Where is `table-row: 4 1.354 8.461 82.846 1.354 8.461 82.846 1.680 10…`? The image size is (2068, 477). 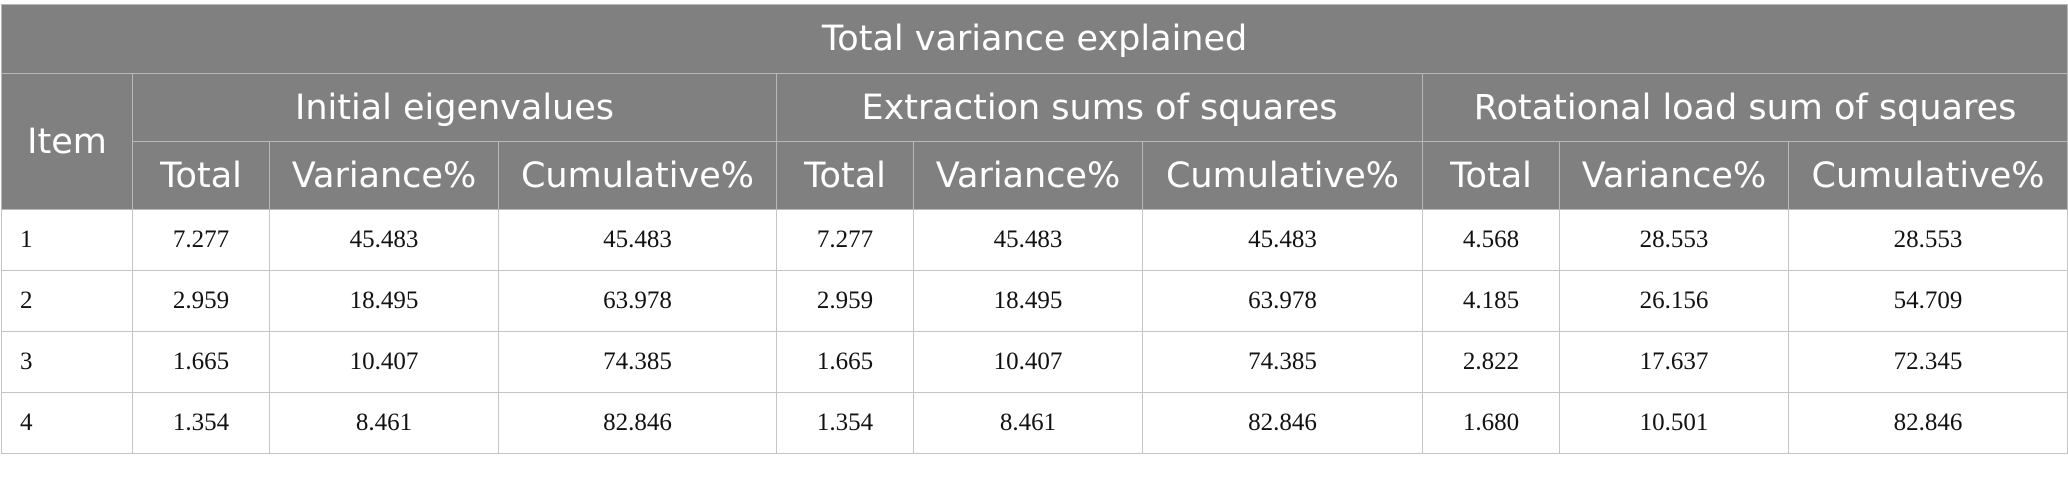
table-row: 4 1.354 8.461 82.846 1.354 8.461 82.846 1.680 10… is located at coordinates (1034, 423).